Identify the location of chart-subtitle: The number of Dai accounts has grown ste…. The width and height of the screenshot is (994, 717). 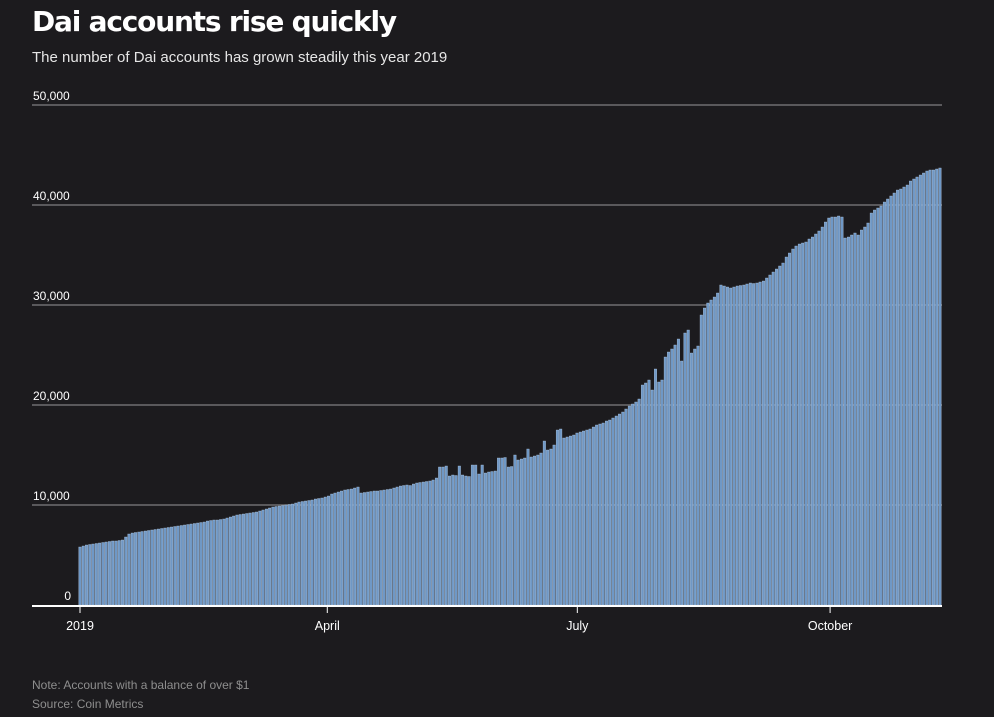
(240, 57).